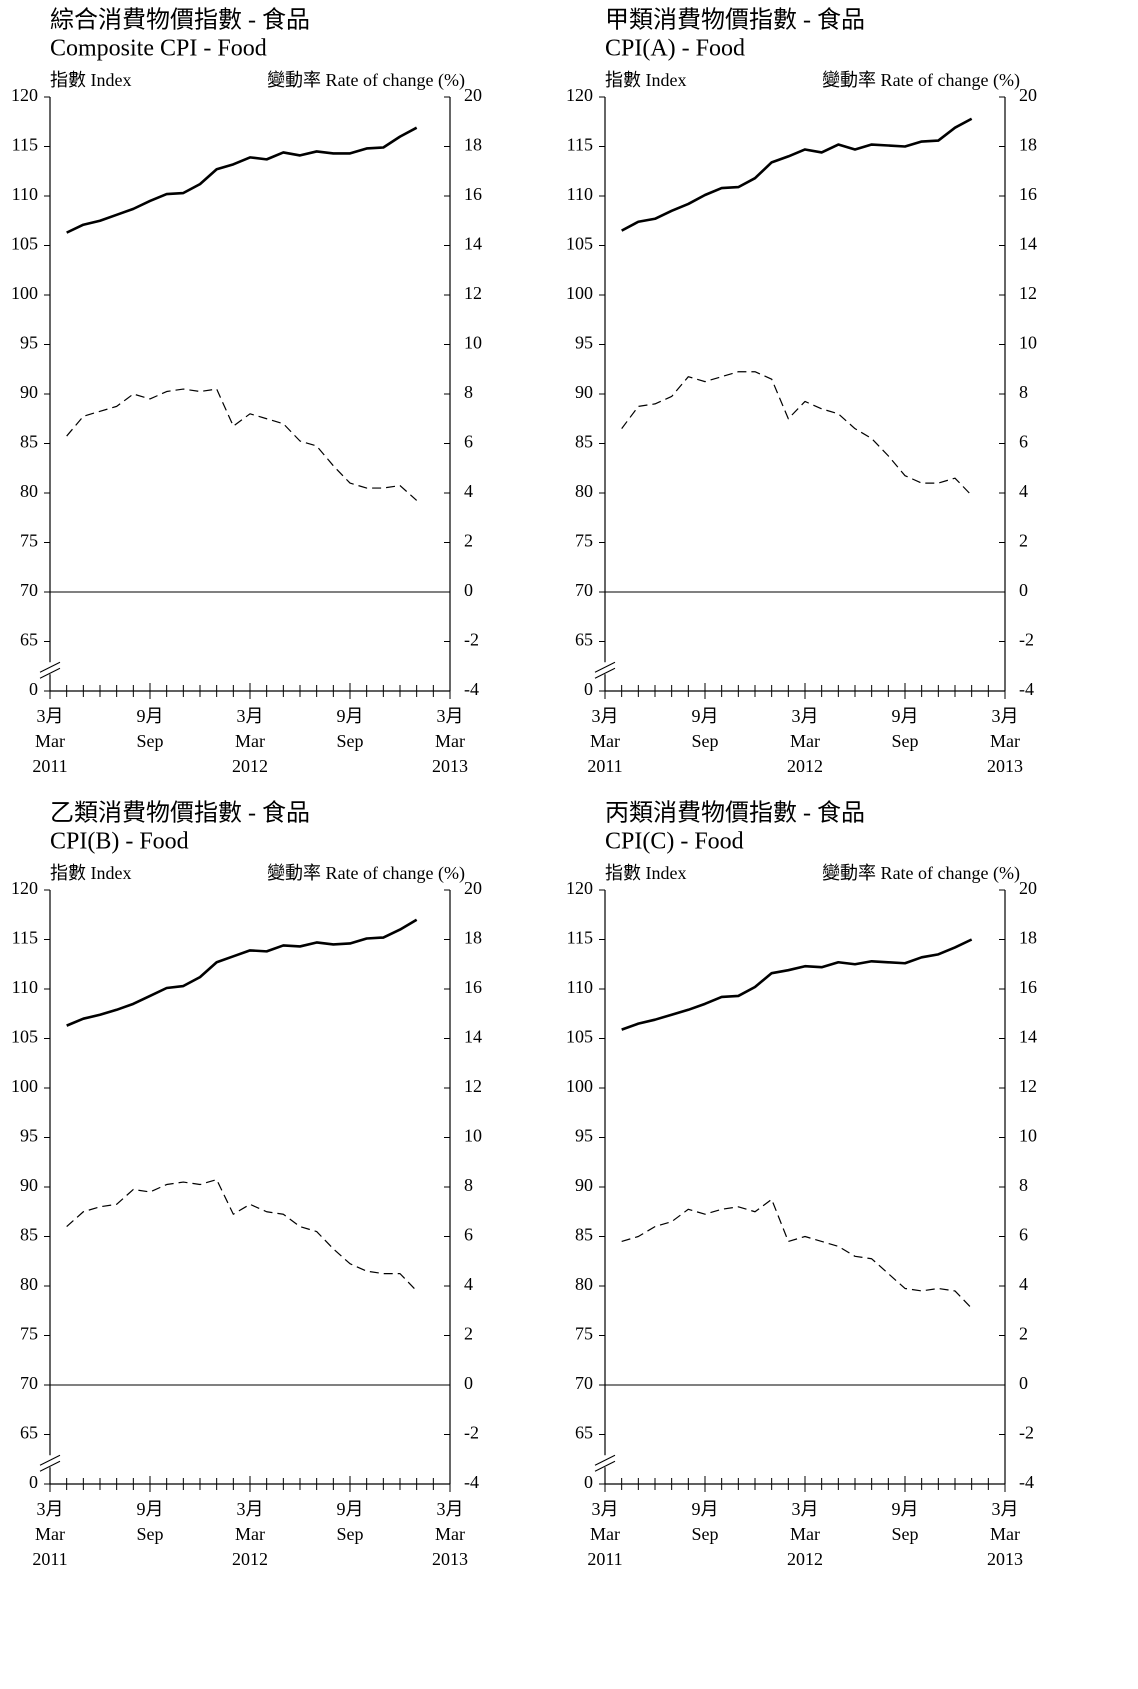  I want to click on x-tick-label: 2012, so click(250, 766).